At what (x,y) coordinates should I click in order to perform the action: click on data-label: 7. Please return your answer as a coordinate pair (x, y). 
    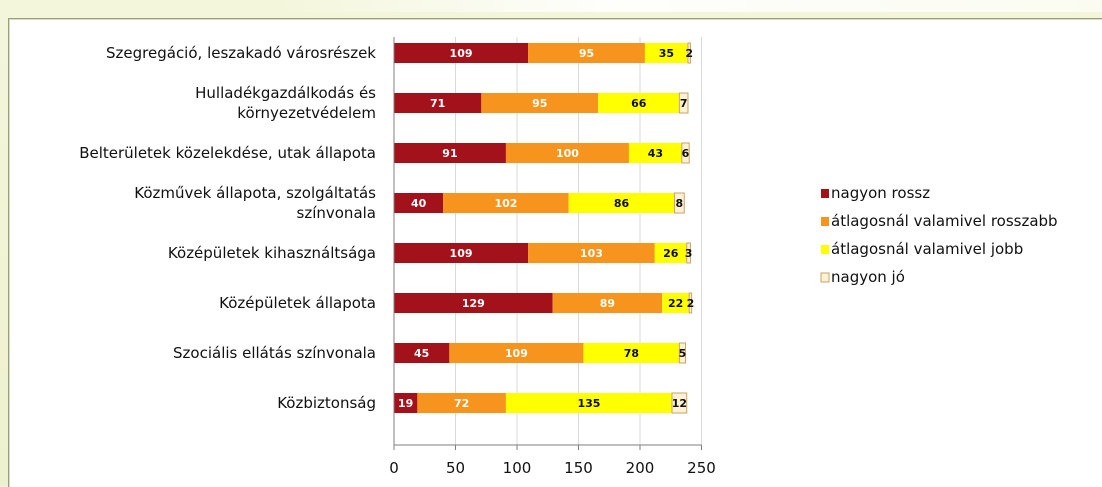
    Looking at the image, I should click on (684, 103).